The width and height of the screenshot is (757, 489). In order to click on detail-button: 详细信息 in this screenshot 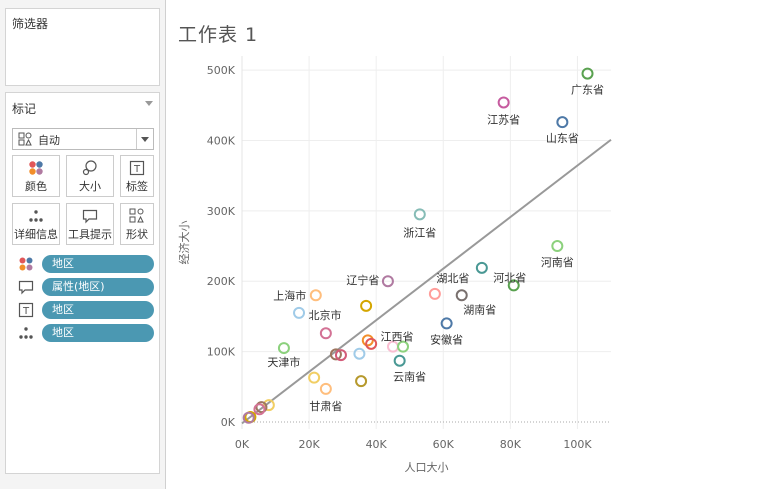, I will do `click(36, 224)`.